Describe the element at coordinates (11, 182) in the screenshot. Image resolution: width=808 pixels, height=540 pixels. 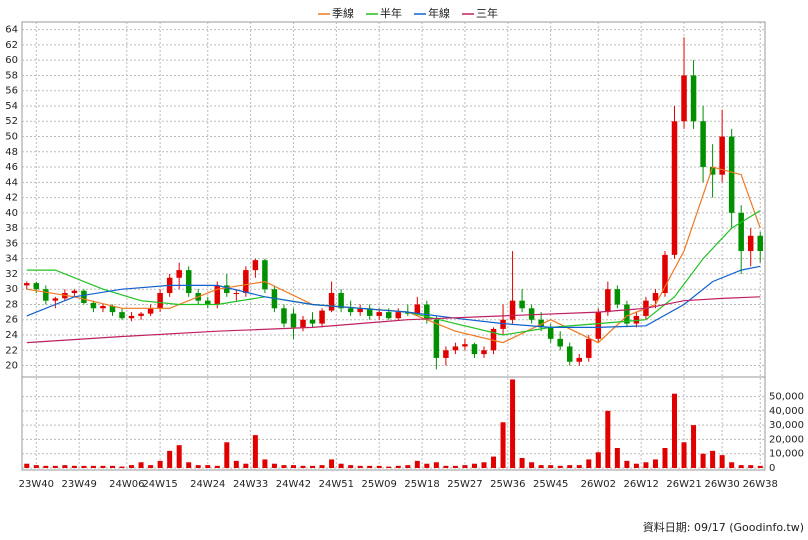
I see `y-tick-label: 44` at that location.